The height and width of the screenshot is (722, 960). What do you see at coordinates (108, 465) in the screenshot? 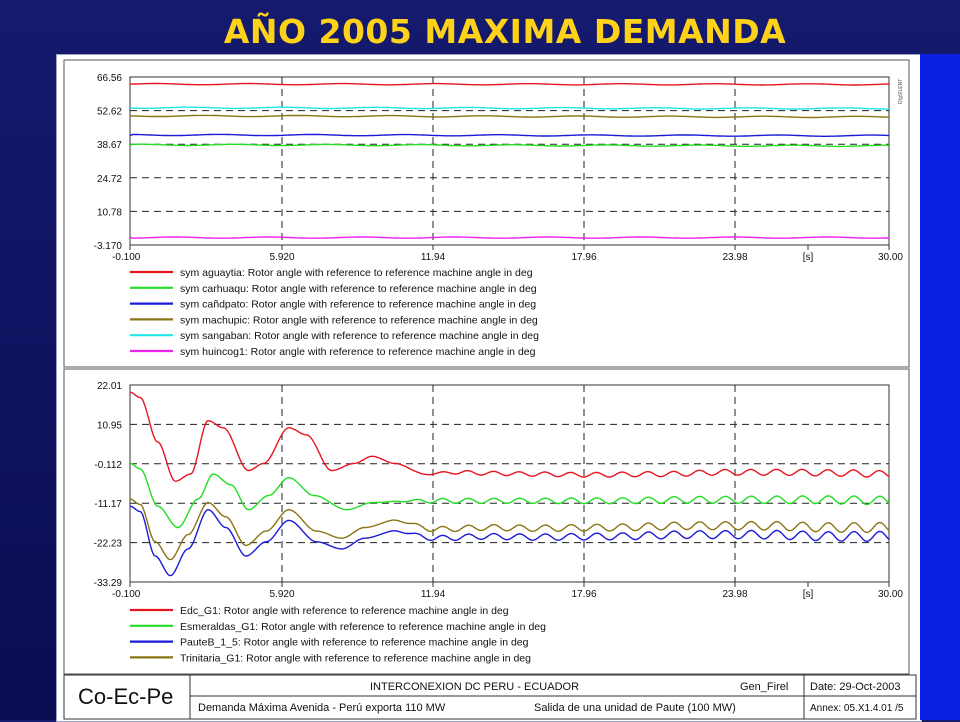
I see `y-tick-label: -0.112` at bounding box center [108, 465].